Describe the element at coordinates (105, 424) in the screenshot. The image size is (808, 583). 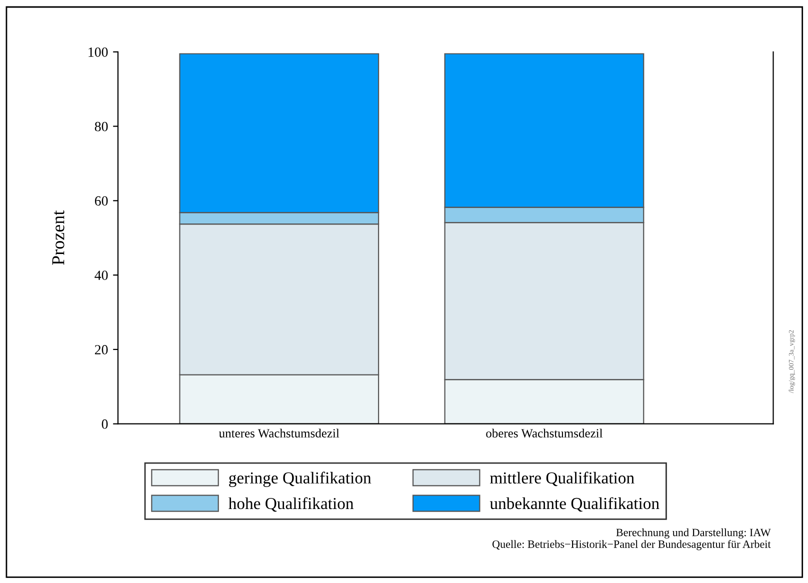
I see `y-tick-label: 0` at that location.